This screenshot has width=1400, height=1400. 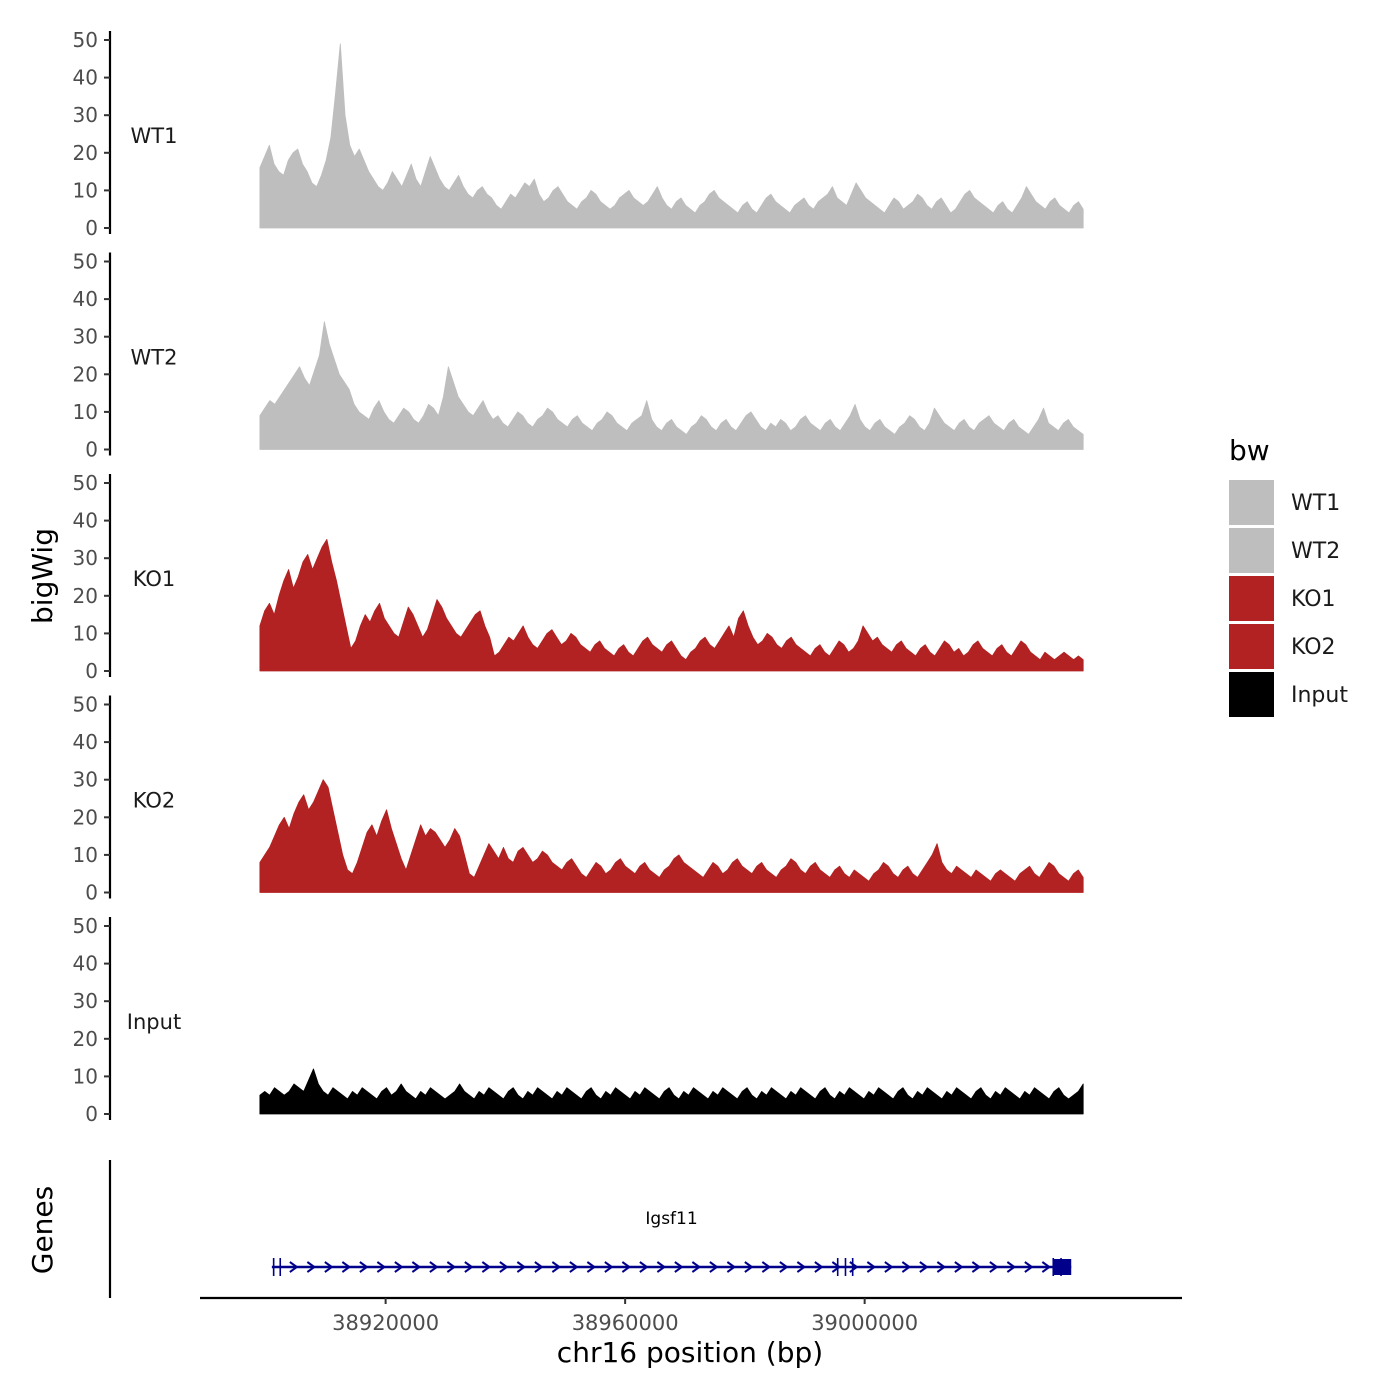 What do you see at coordinates (1249, 450) in the screenshot?
I see `legend-title: bw` at bounding box center [1249, 450].